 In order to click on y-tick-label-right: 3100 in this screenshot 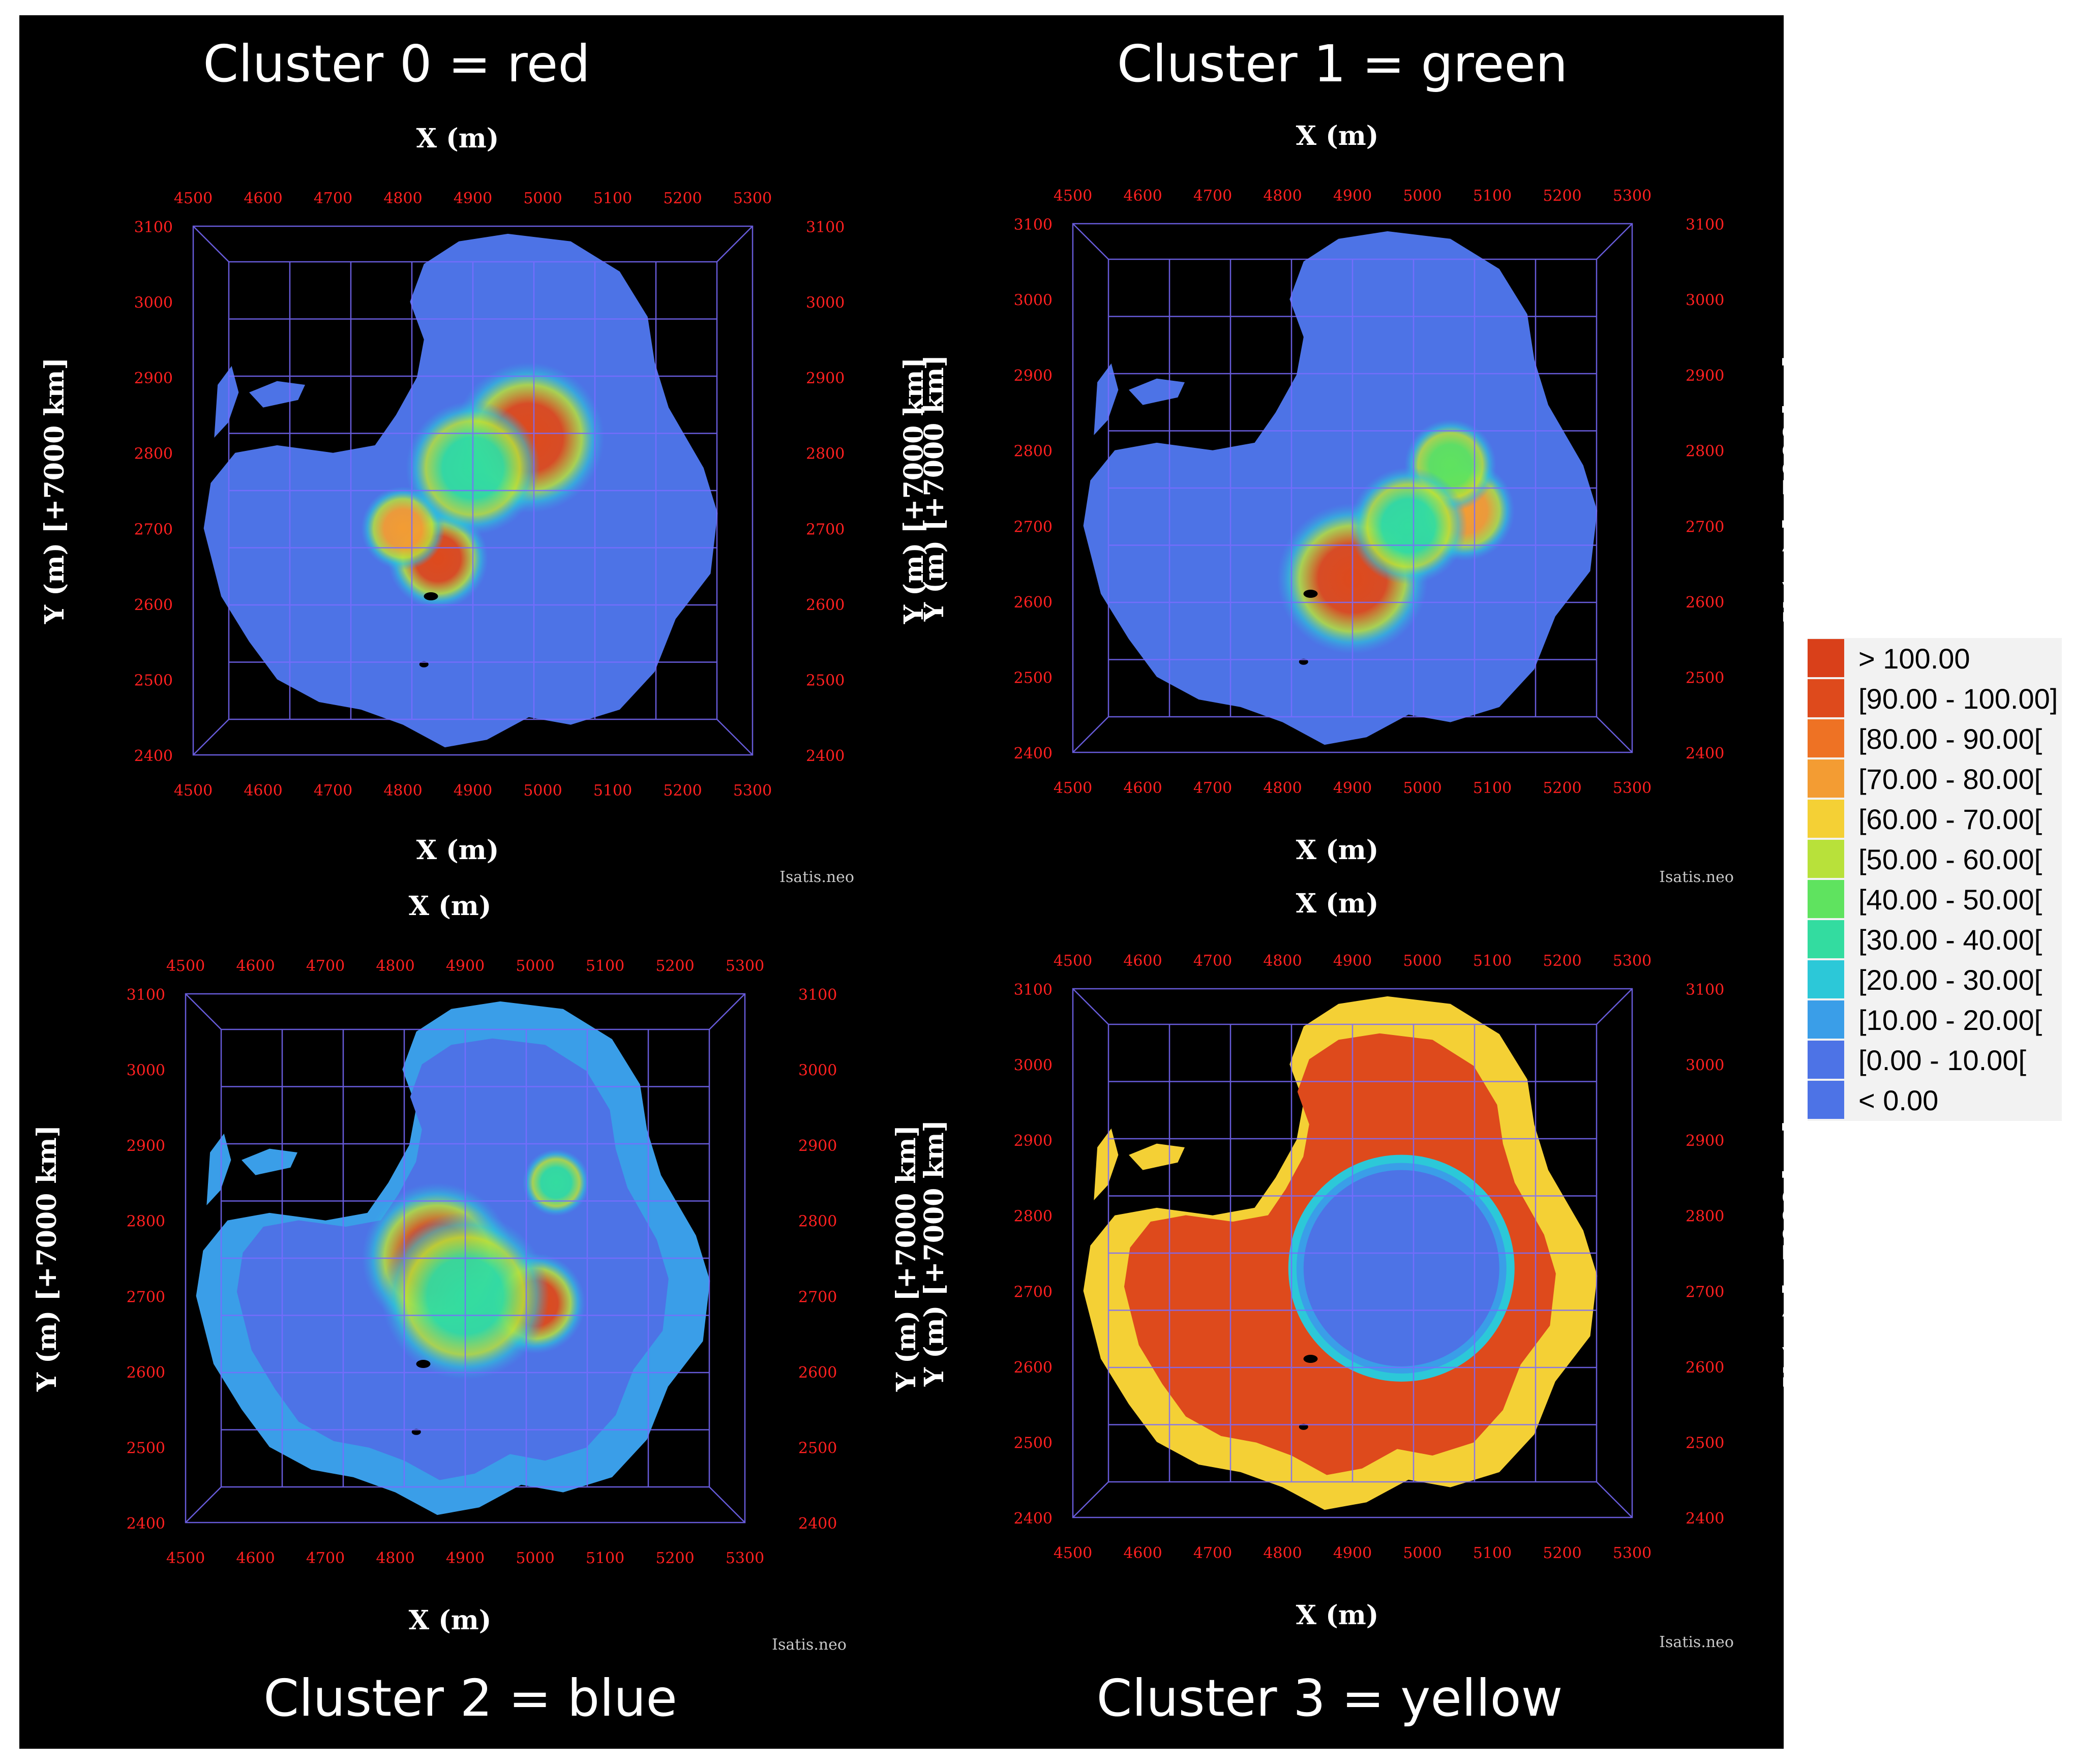, I will do `click(1705, 225)`.